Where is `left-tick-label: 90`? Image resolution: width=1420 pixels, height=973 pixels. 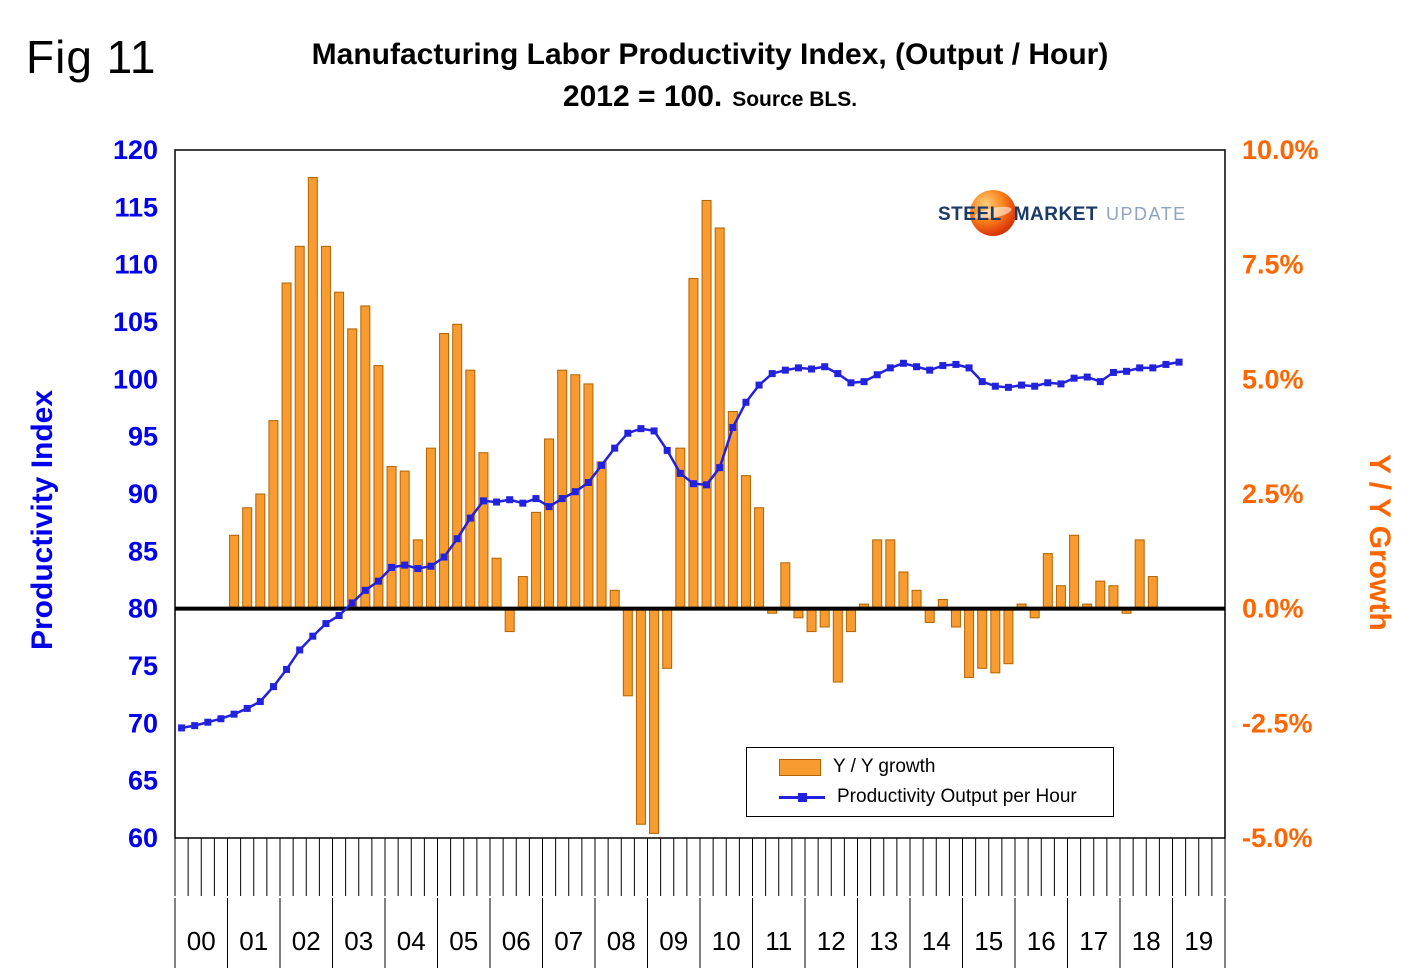
left-tick-label: 90 is located at coordinates (143, 494).